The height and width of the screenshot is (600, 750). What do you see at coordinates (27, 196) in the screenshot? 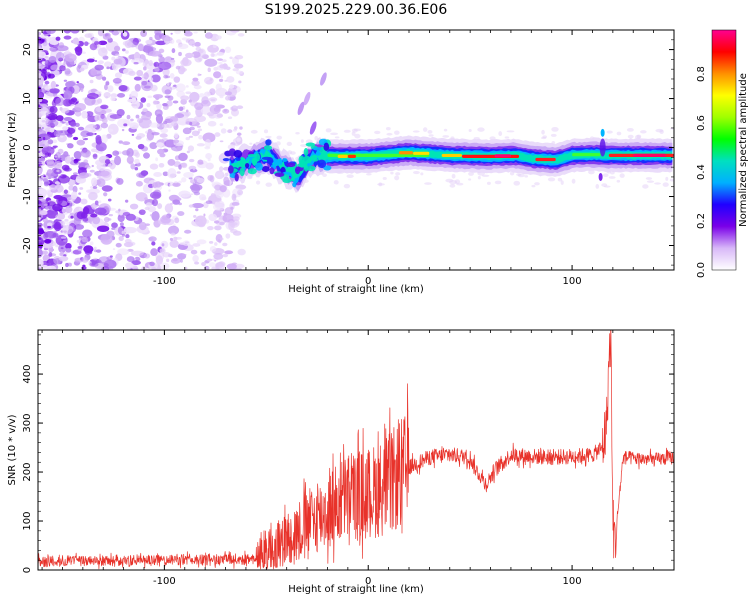
I see `spectrogram-y-tick-label: -10` at bounding box center [27, 196].